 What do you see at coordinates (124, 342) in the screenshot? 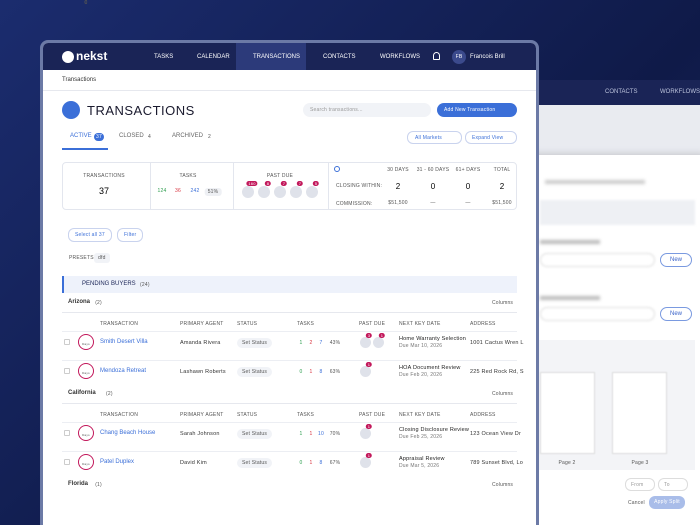
I see `transaction-name: Smith Desert Villa` at bounding box center [124, 342].